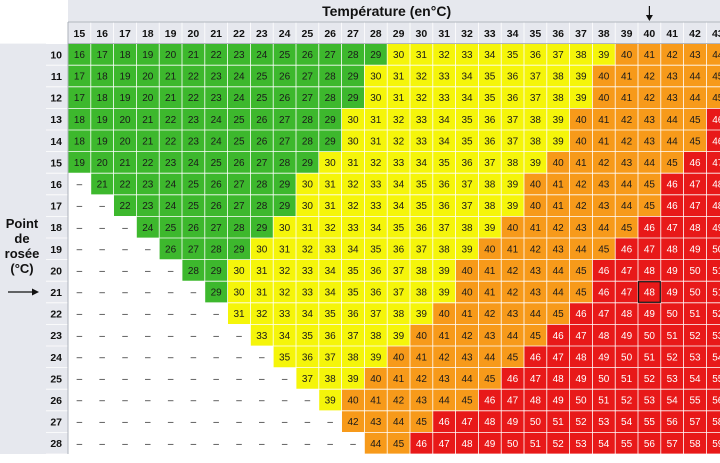  What do you see at coordinates (308, 314) in the screenshot?
I see `cell-value-label: 34` at bounding box center [308, 314].